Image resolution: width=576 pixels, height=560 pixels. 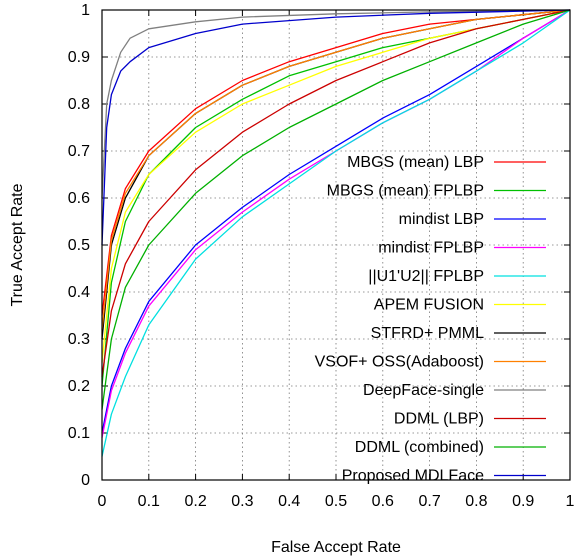 I want to click on legend-label: DDML (combined), so click(x=419, y=447).